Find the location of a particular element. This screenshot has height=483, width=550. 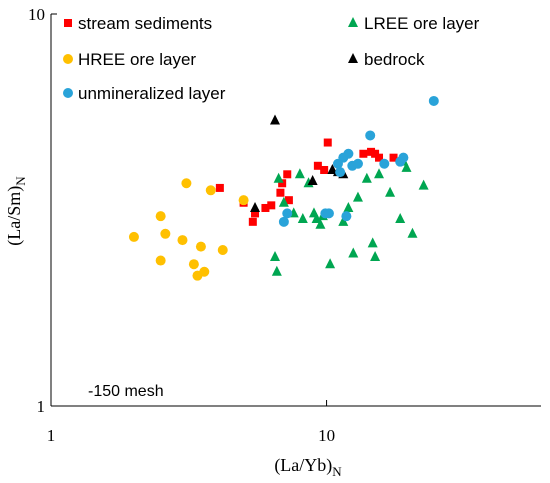

y-axis-title-main: (La/Sm) is located at coordinates (14, 216).